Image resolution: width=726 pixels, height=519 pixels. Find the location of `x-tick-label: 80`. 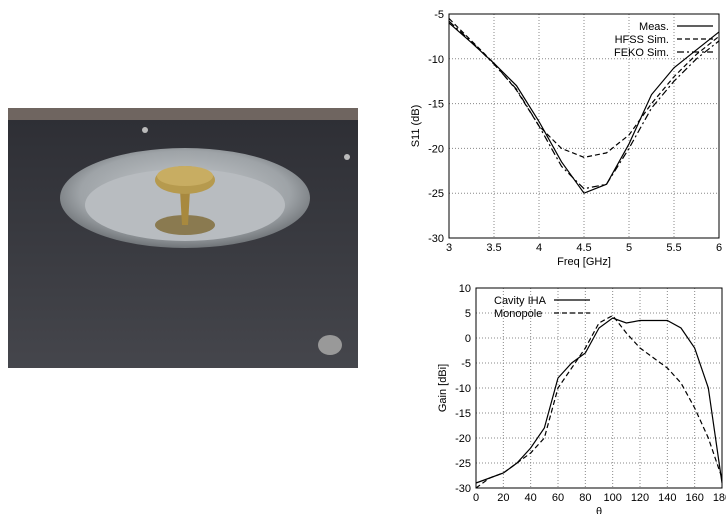

x-tick-label: 80 is located at coordinates (585, 498).